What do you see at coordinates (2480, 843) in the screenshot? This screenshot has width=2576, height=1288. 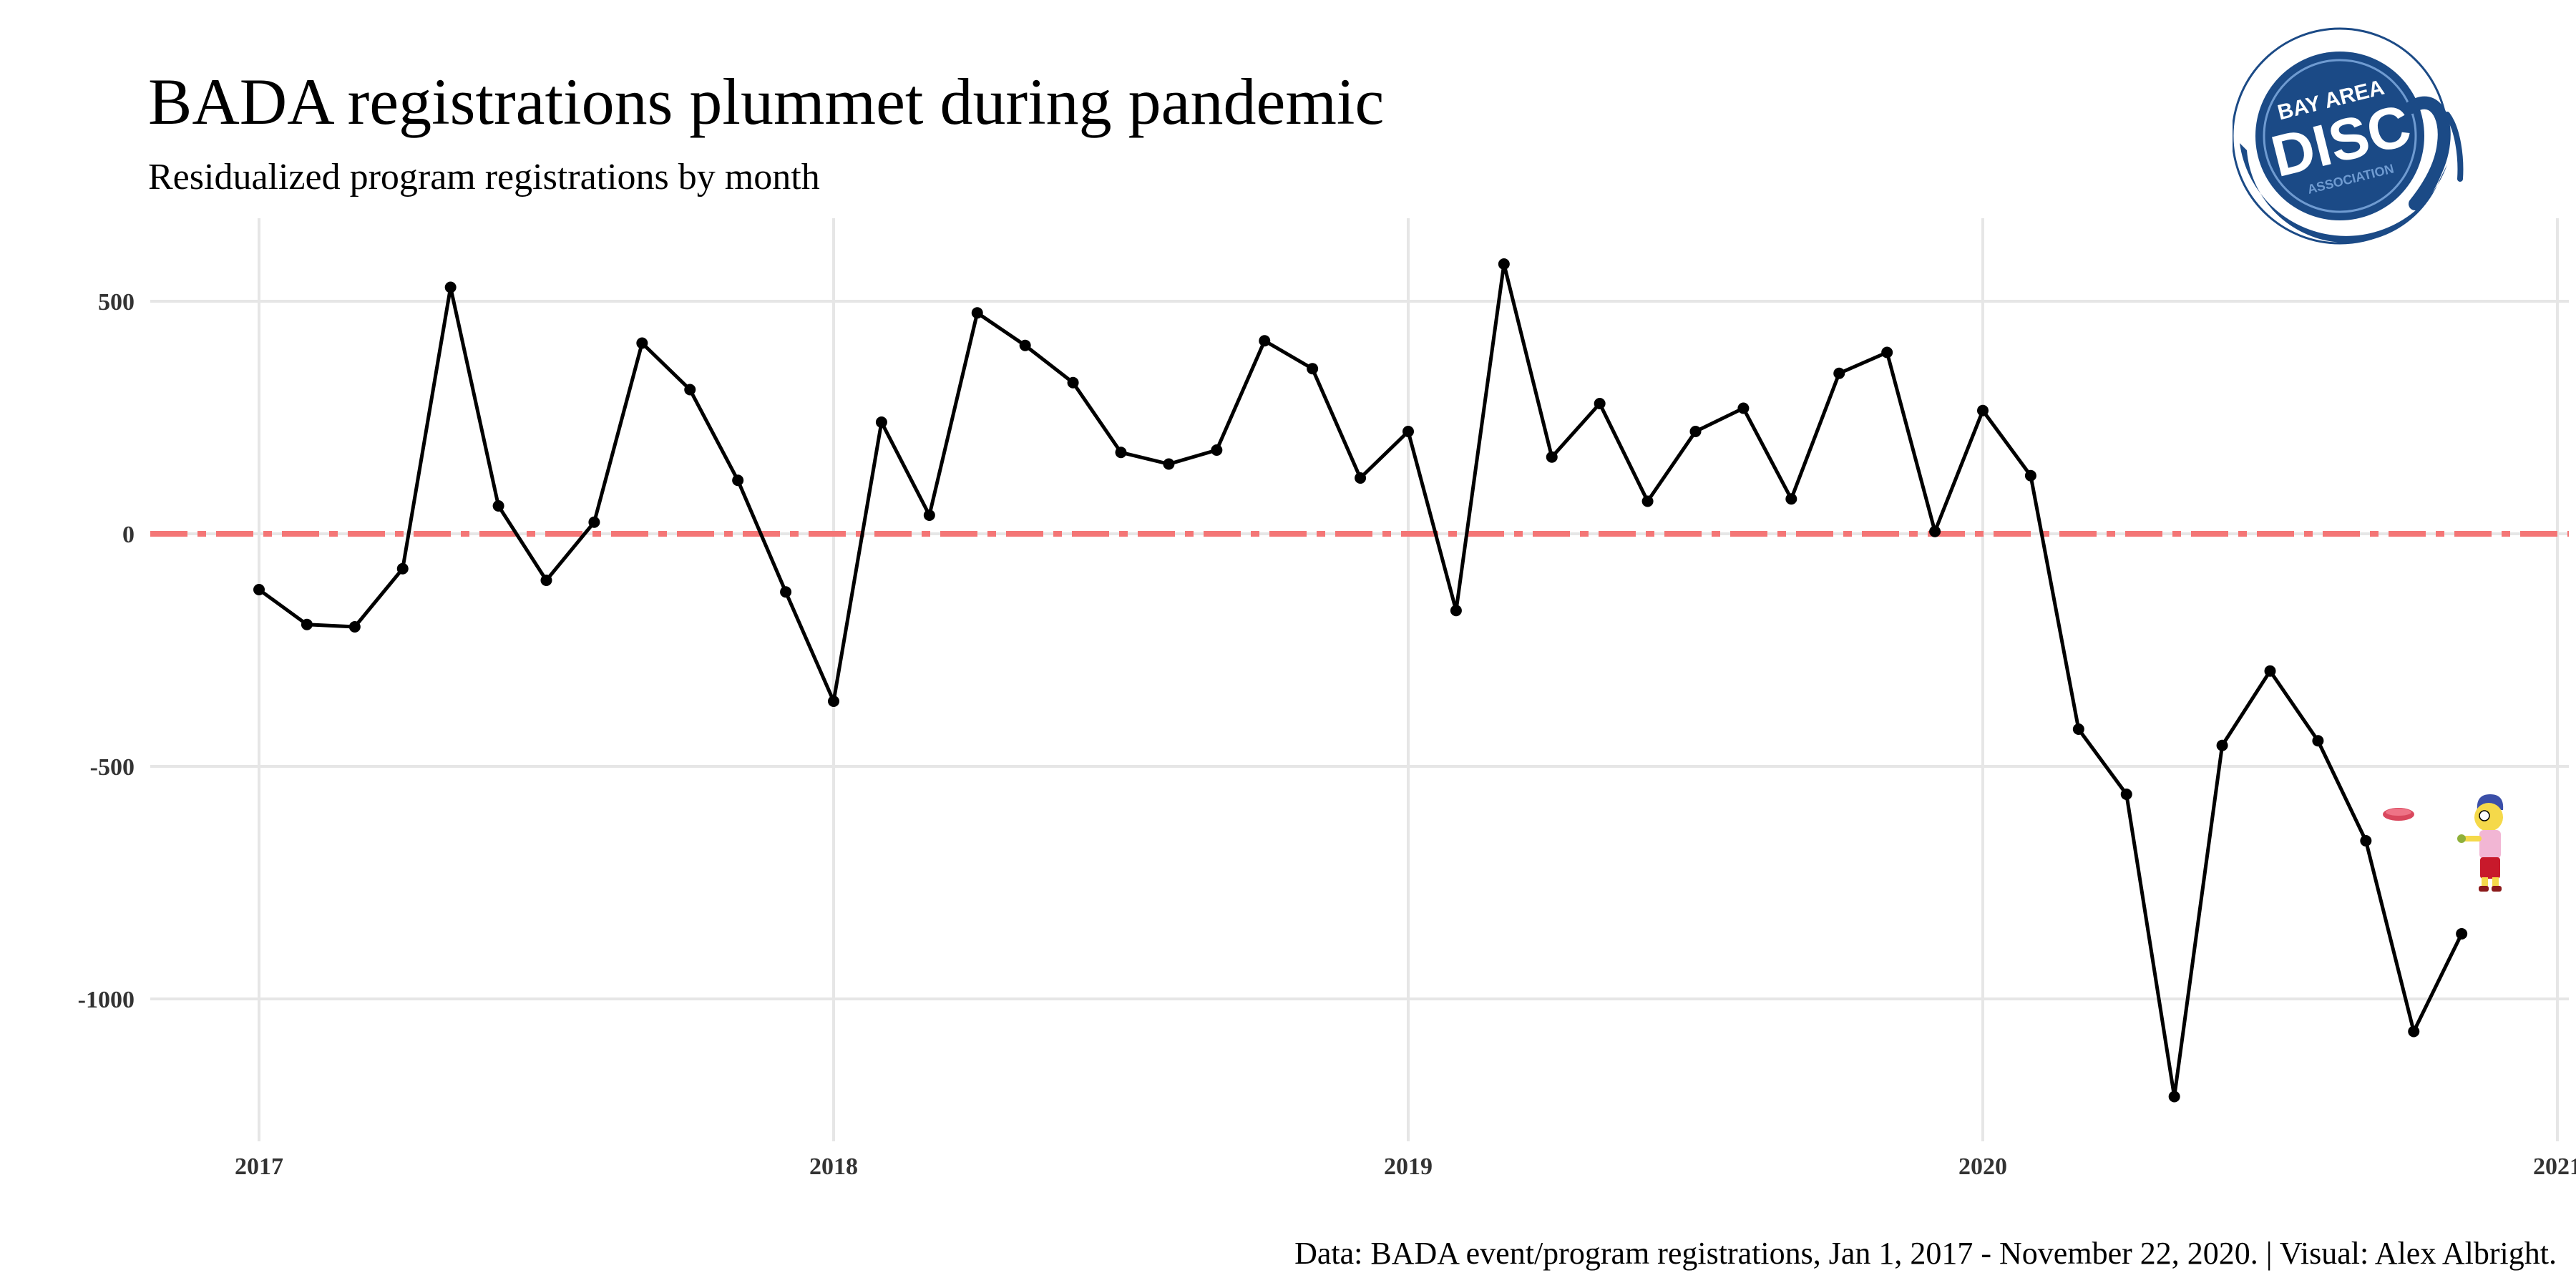 I see `player-illustration` at bounding box center [2480, 843].